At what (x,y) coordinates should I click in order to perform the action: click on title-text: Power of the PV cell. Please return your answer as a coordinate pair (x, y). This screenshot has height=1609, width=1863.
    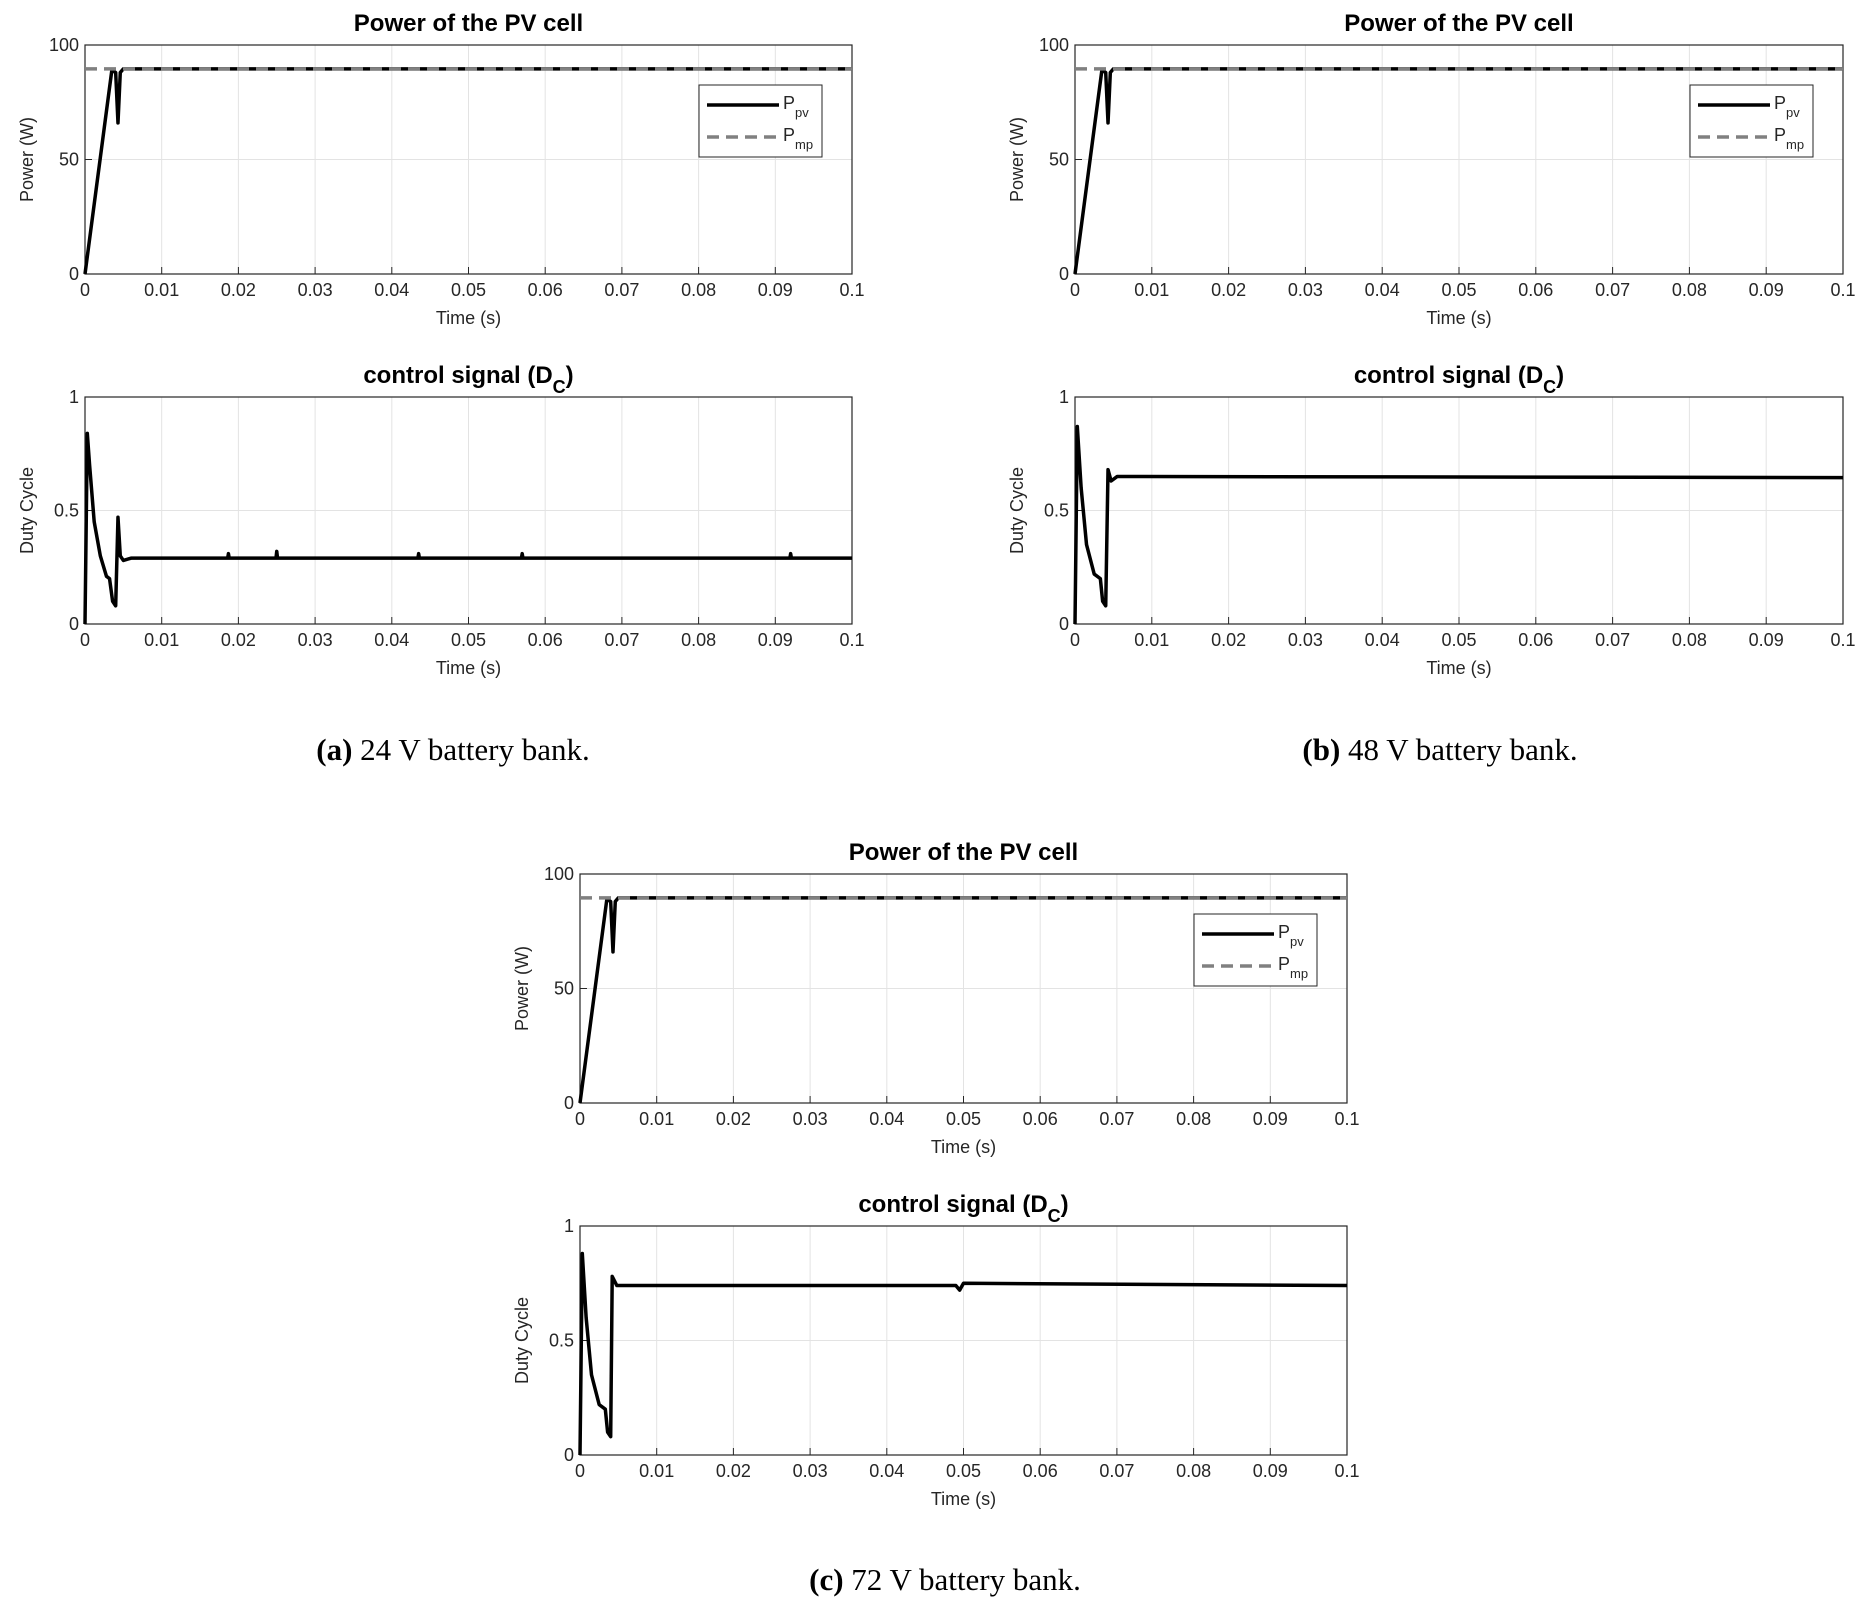
    Looking at the image, I should click on (468, 23).